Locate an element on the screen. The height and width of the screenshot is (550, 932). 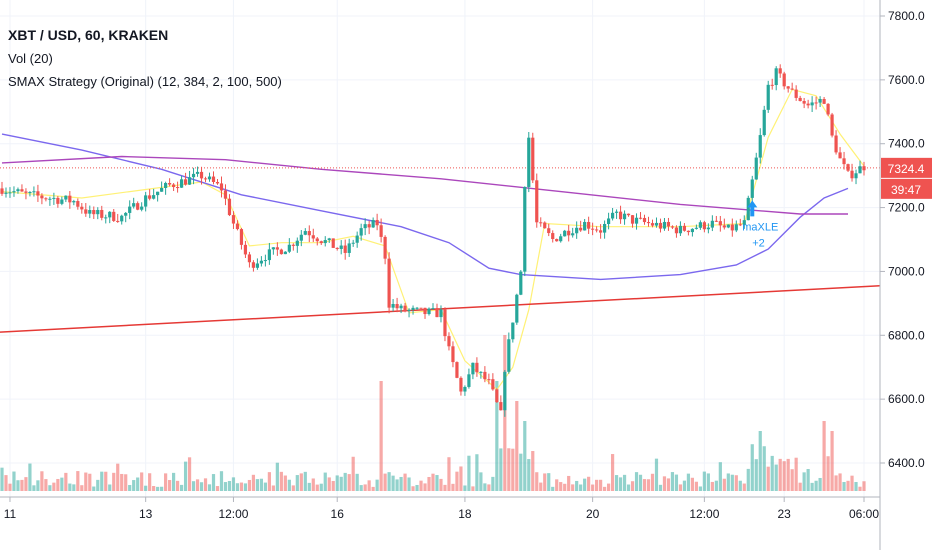
time-tick-label: 06:00 is located at coordinates (864, 514).